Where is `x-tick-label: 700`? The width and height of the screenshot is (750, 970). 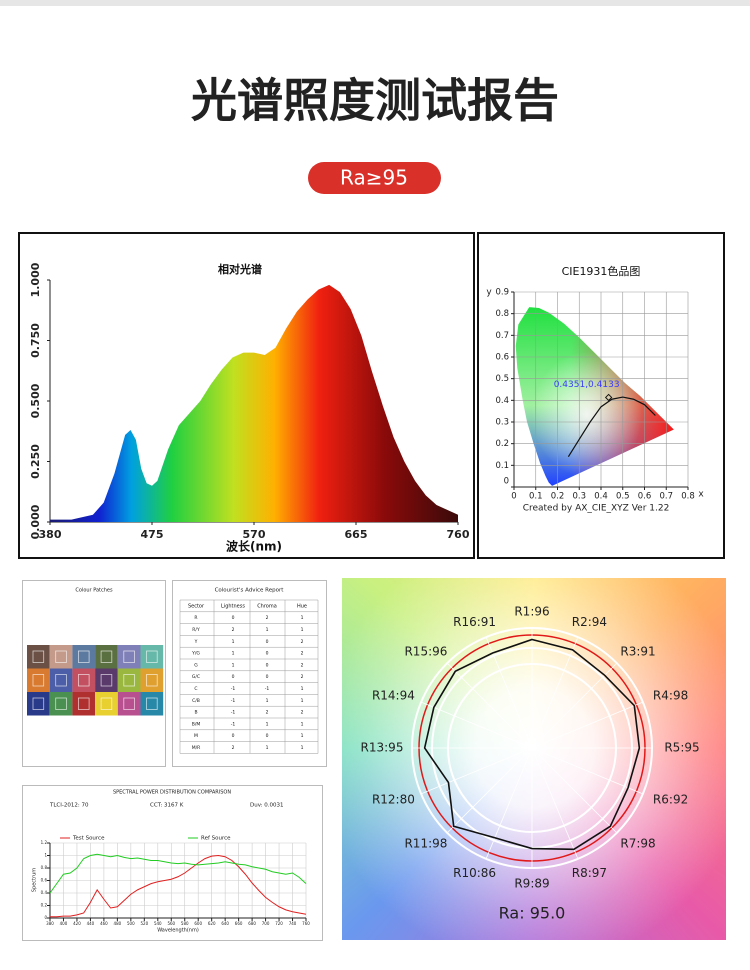 x-tick-label: 700 is located at coordinates (266, 923).